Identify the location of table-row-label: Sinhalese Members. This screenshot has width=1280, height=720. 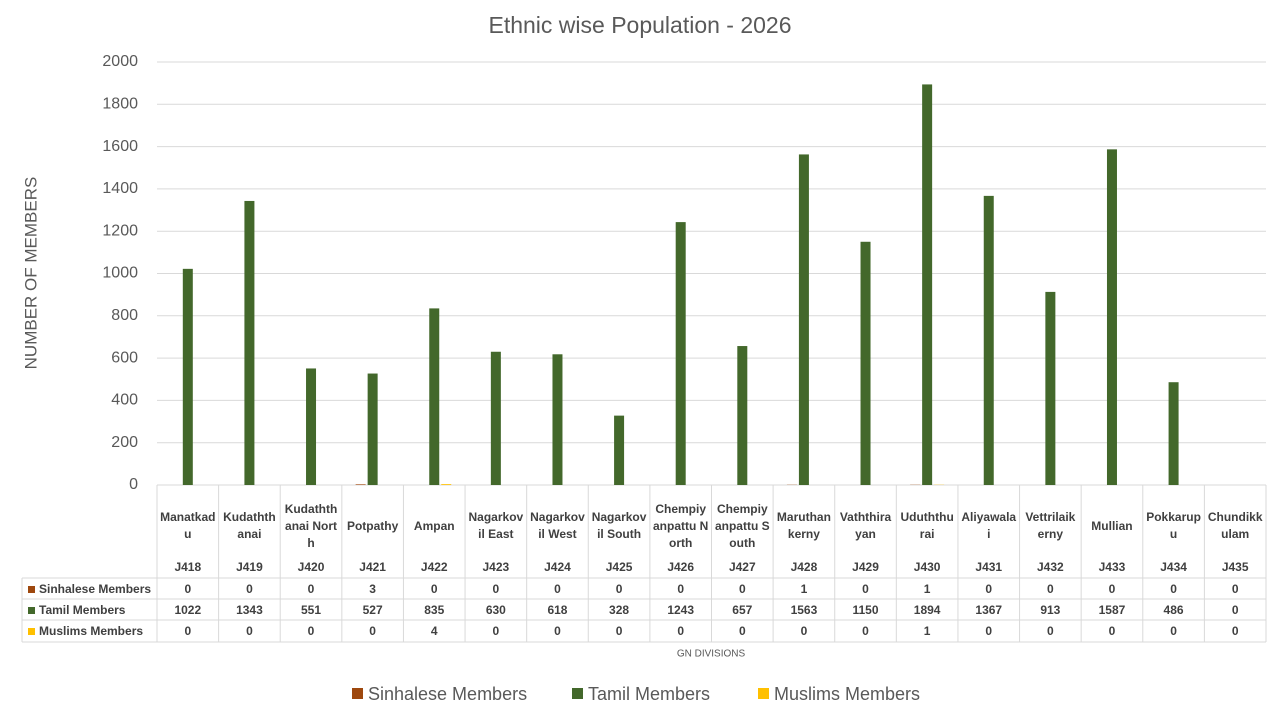
(89, 589).